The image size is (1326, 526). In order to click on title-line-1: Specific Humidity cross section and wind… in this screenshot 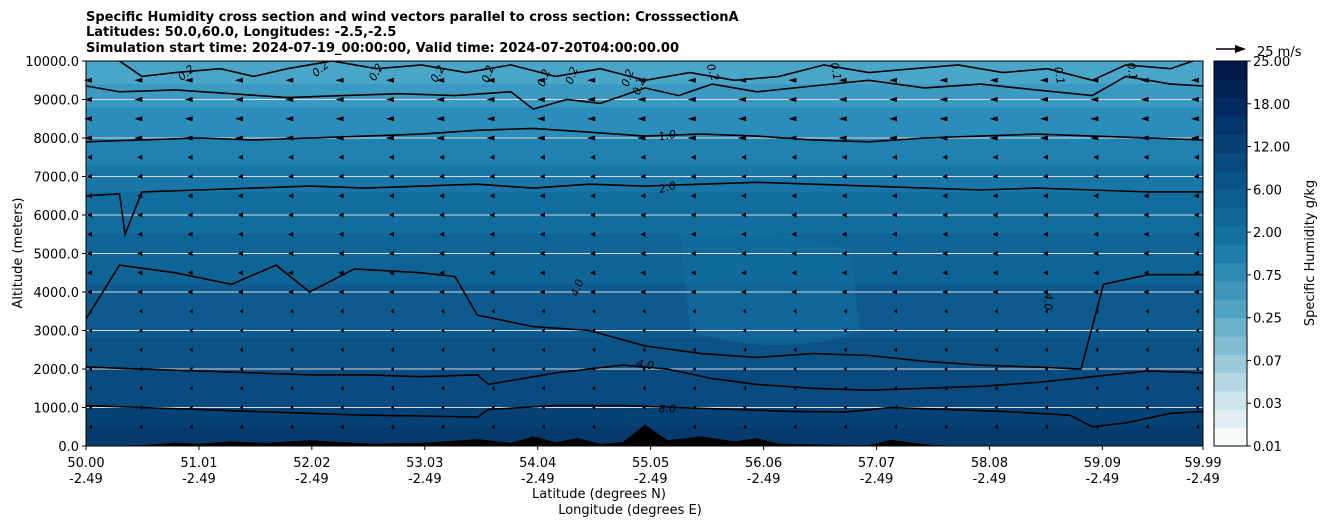, I will do `click(412, 17)`.